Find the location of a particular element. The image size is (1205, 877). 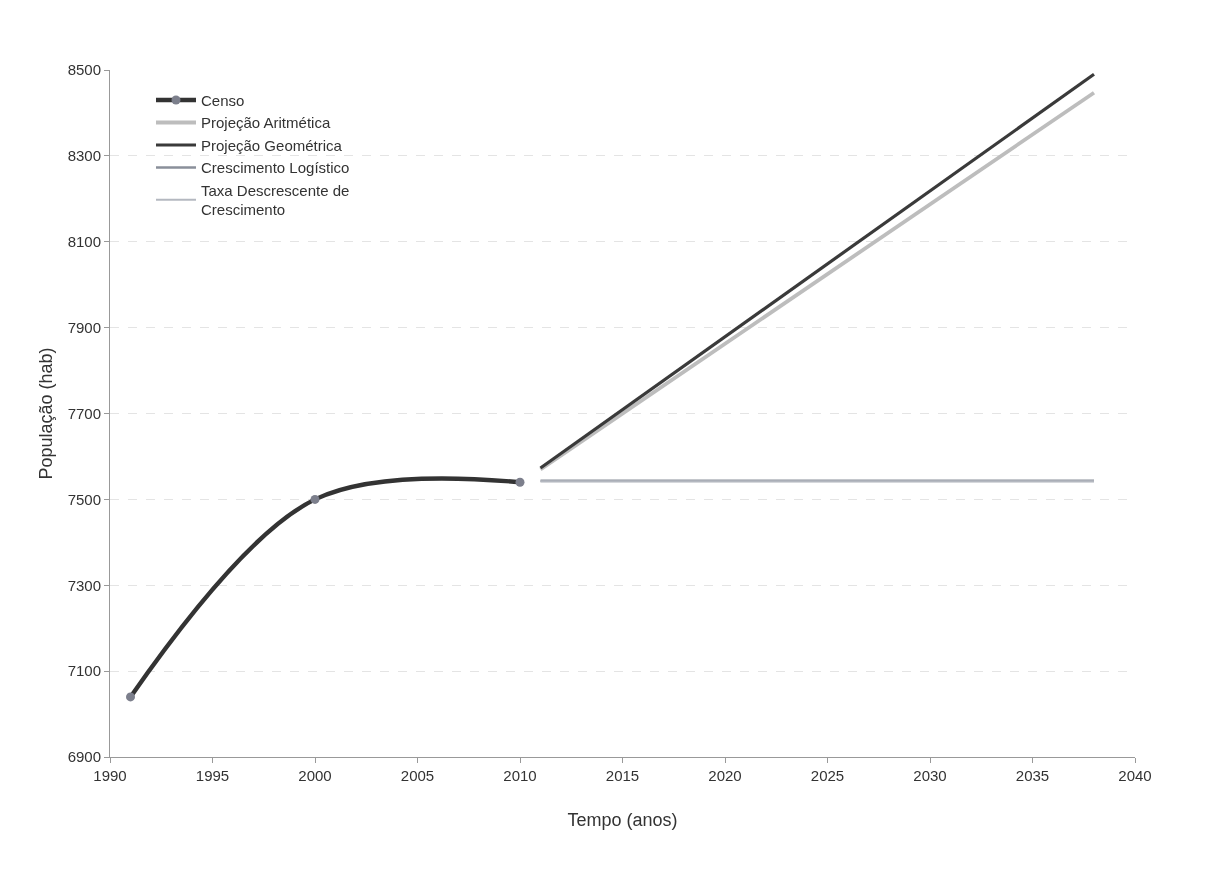

x-tick-label: 1995 is located at coordinates (212, 775).